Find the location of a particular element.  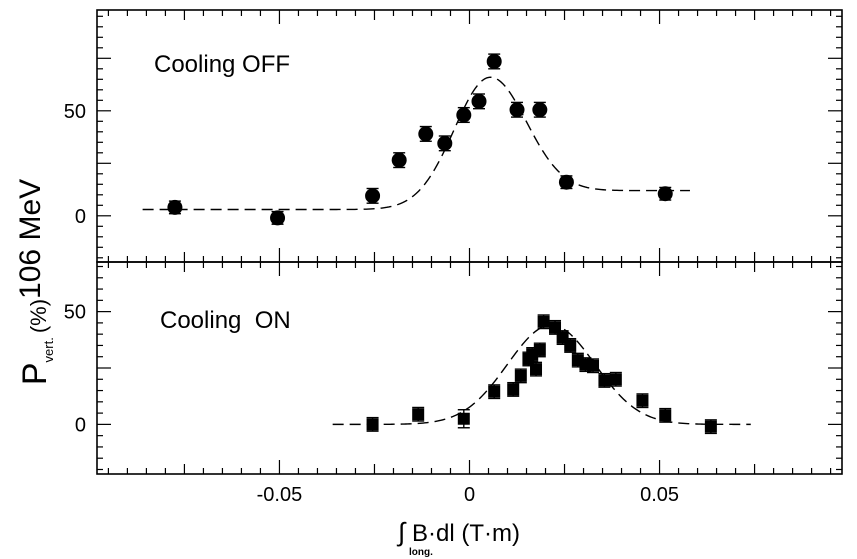

x-axis-label: ∫ B·dl (T·m) long. is located at coordinates (458, 537).